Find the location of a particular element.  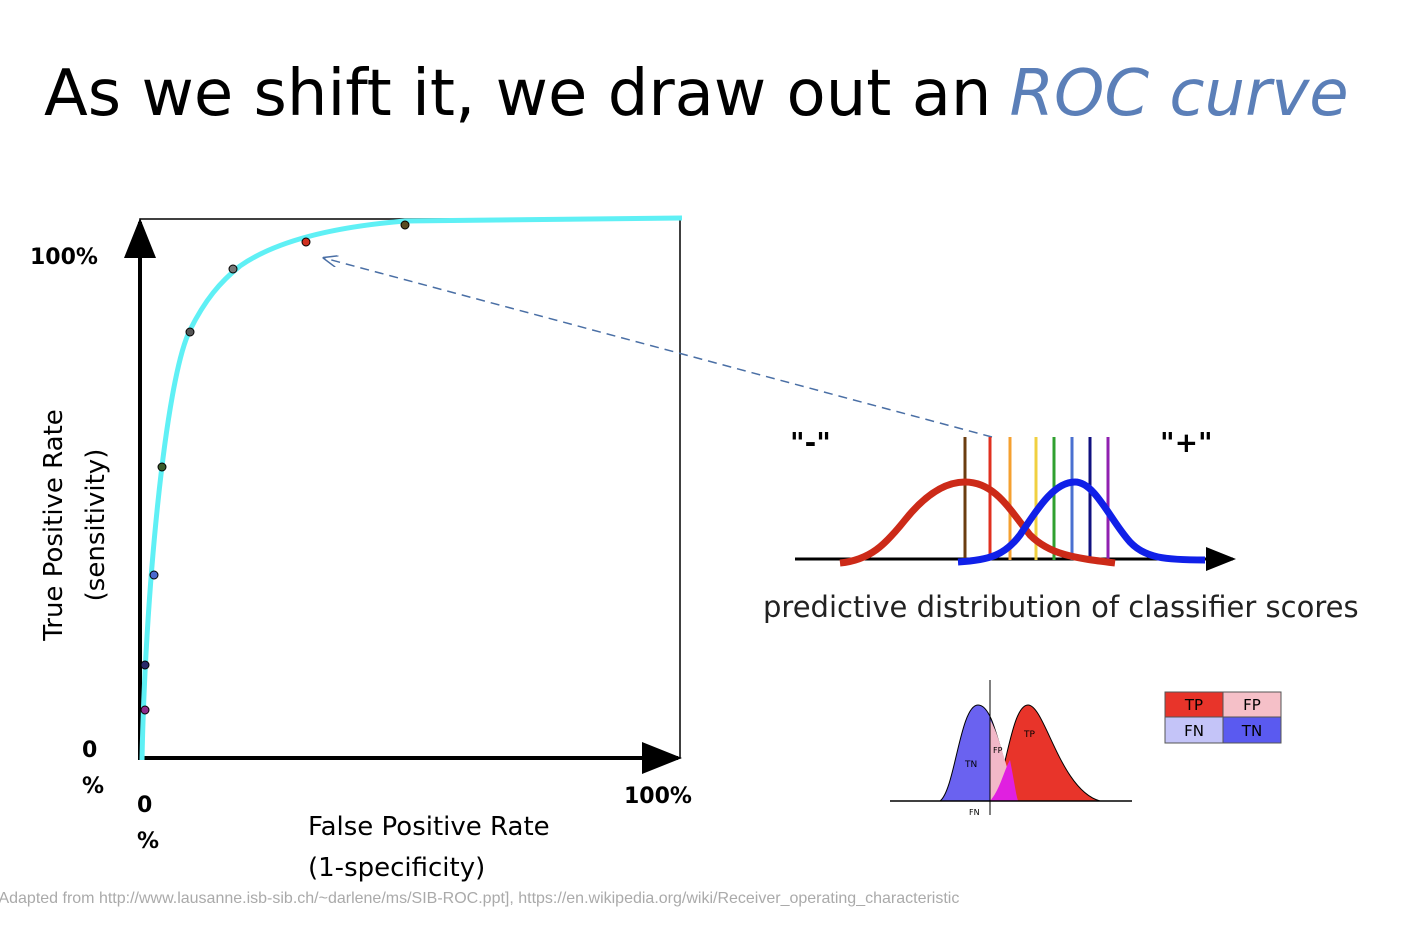

overlap-diagram: TN FP TP FN is located at coordinates (1011, 748).